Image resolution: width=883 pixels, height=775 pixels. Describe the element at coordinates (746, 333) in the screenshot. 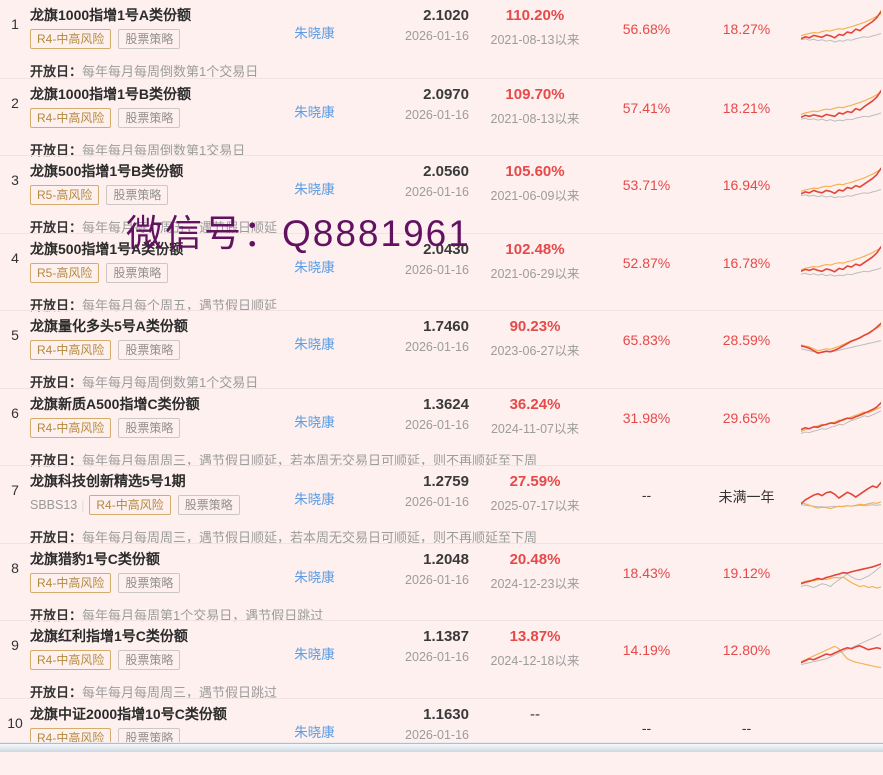

I see `return-col3-value: 28.59%` at that location.